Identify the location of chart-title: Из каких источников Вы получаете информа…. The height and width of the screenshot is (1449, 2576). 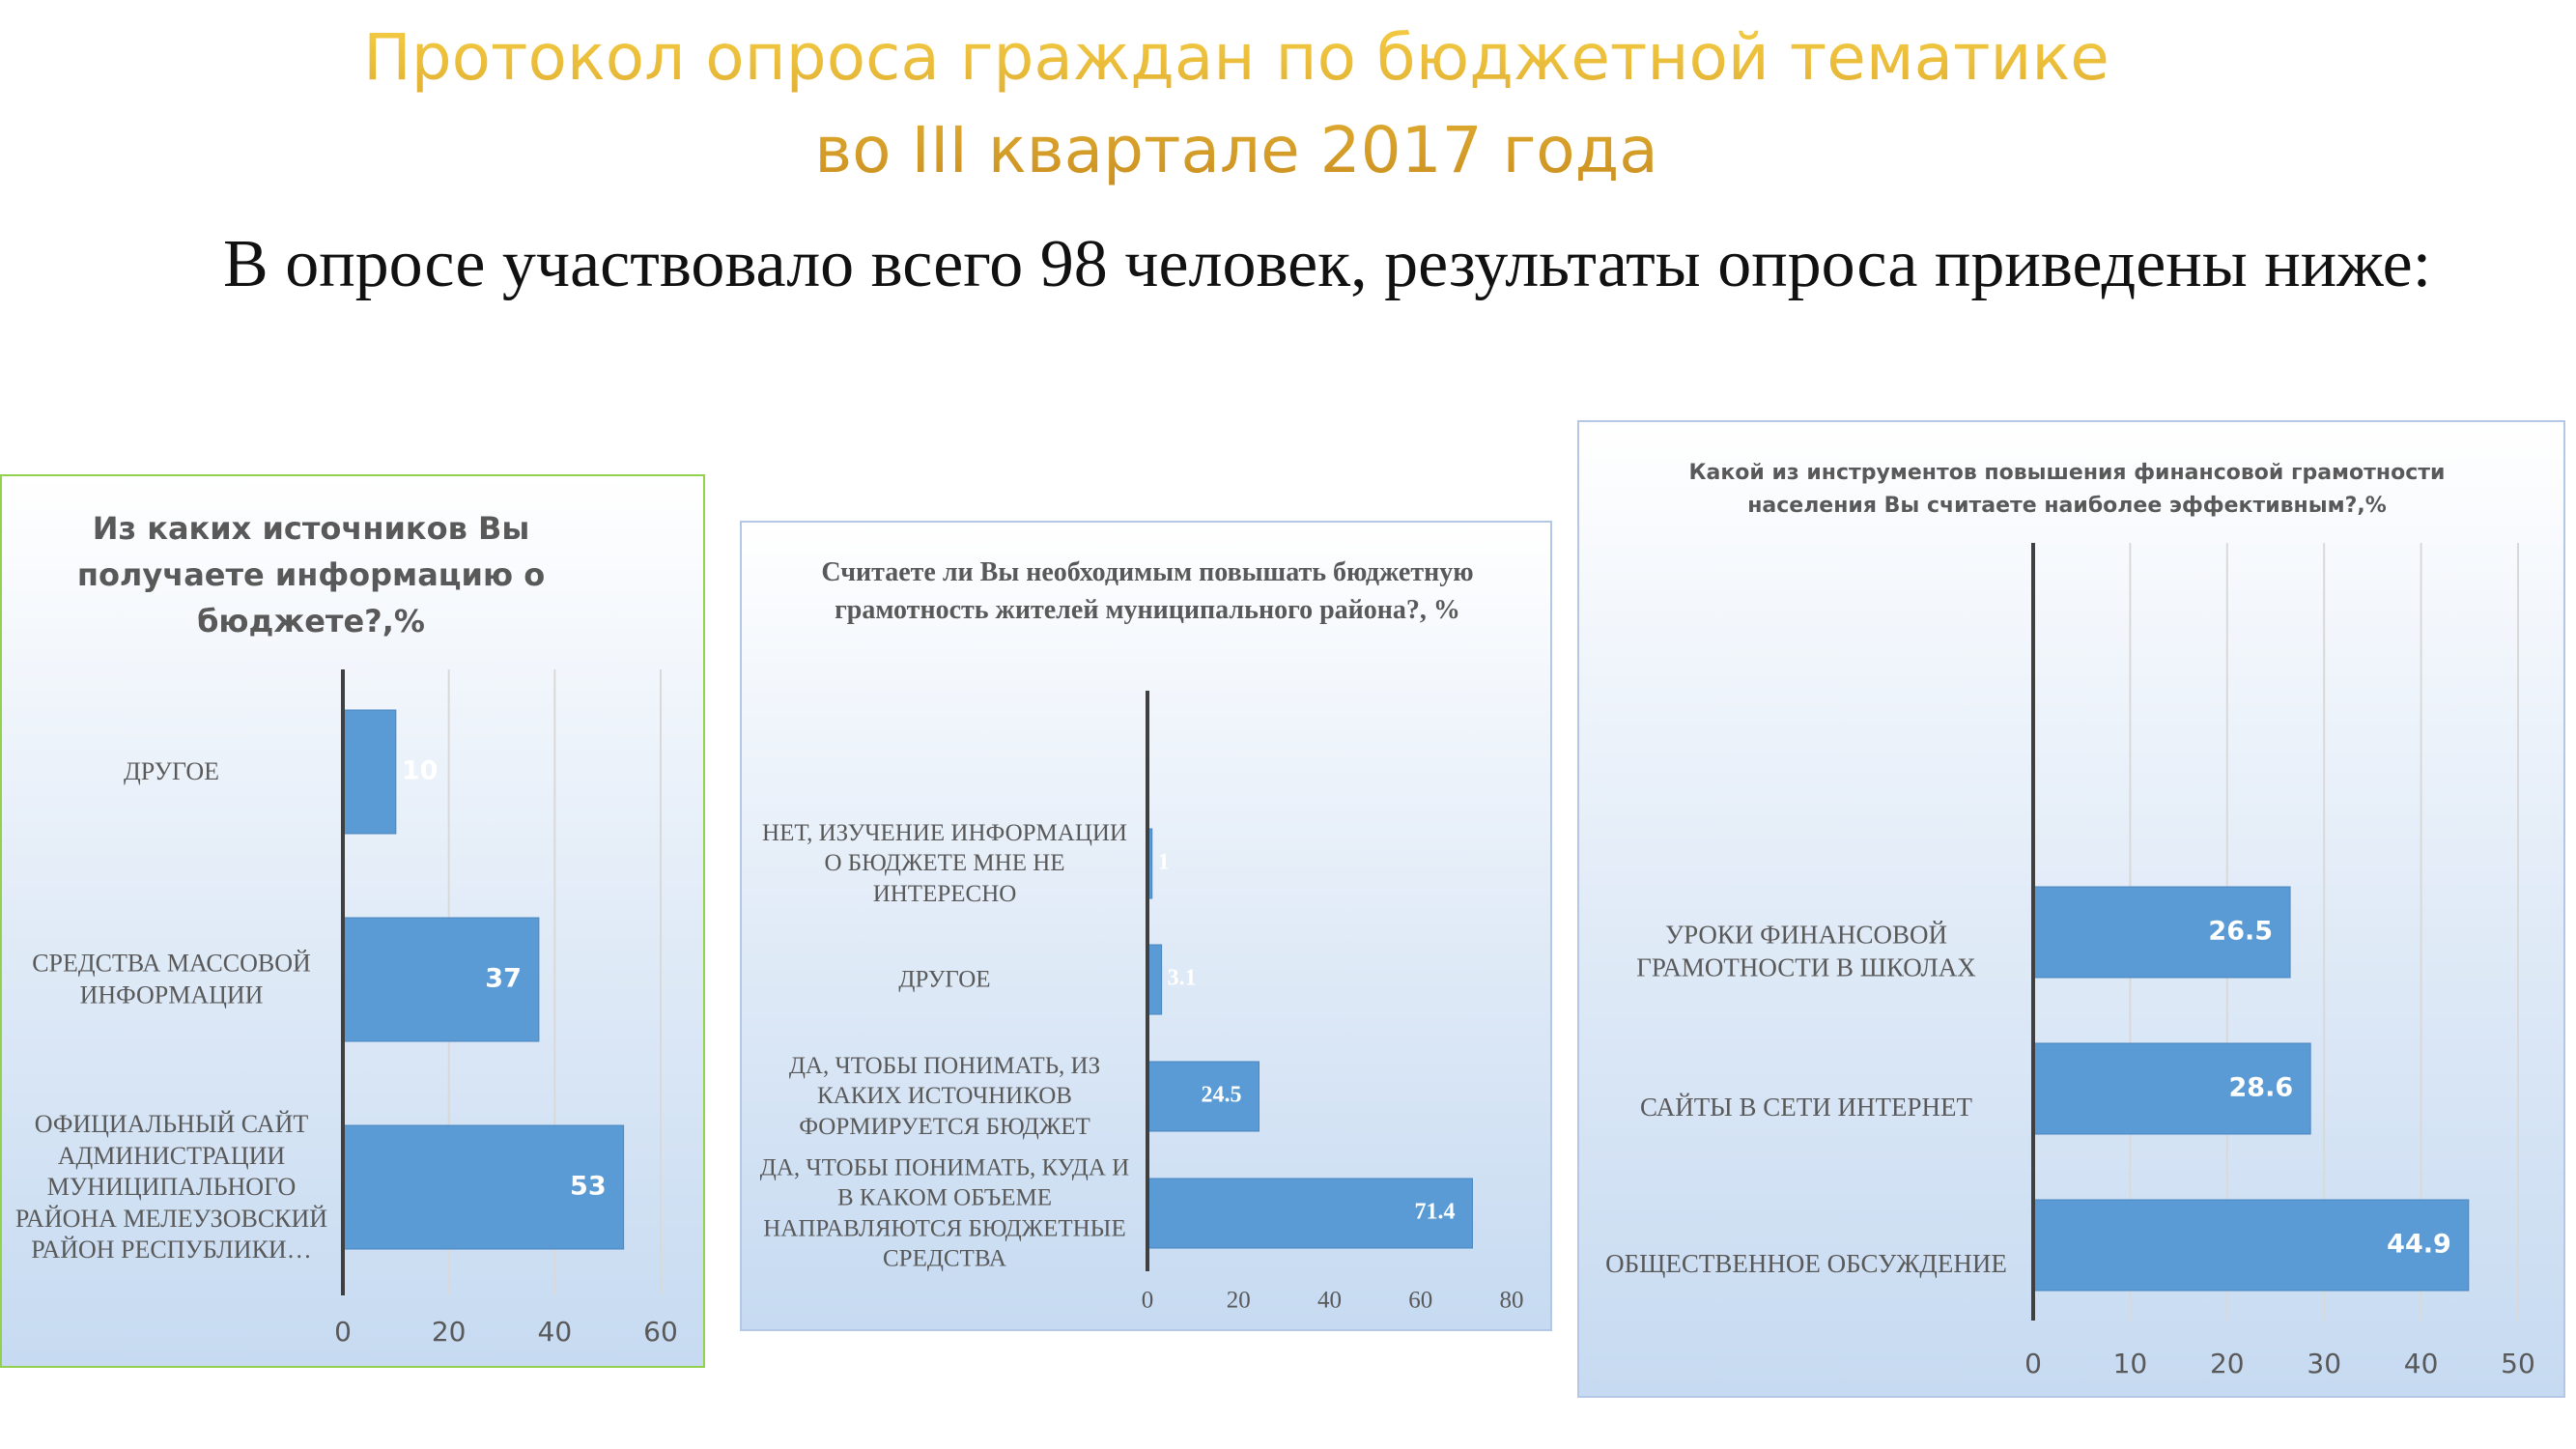
(311, 574).